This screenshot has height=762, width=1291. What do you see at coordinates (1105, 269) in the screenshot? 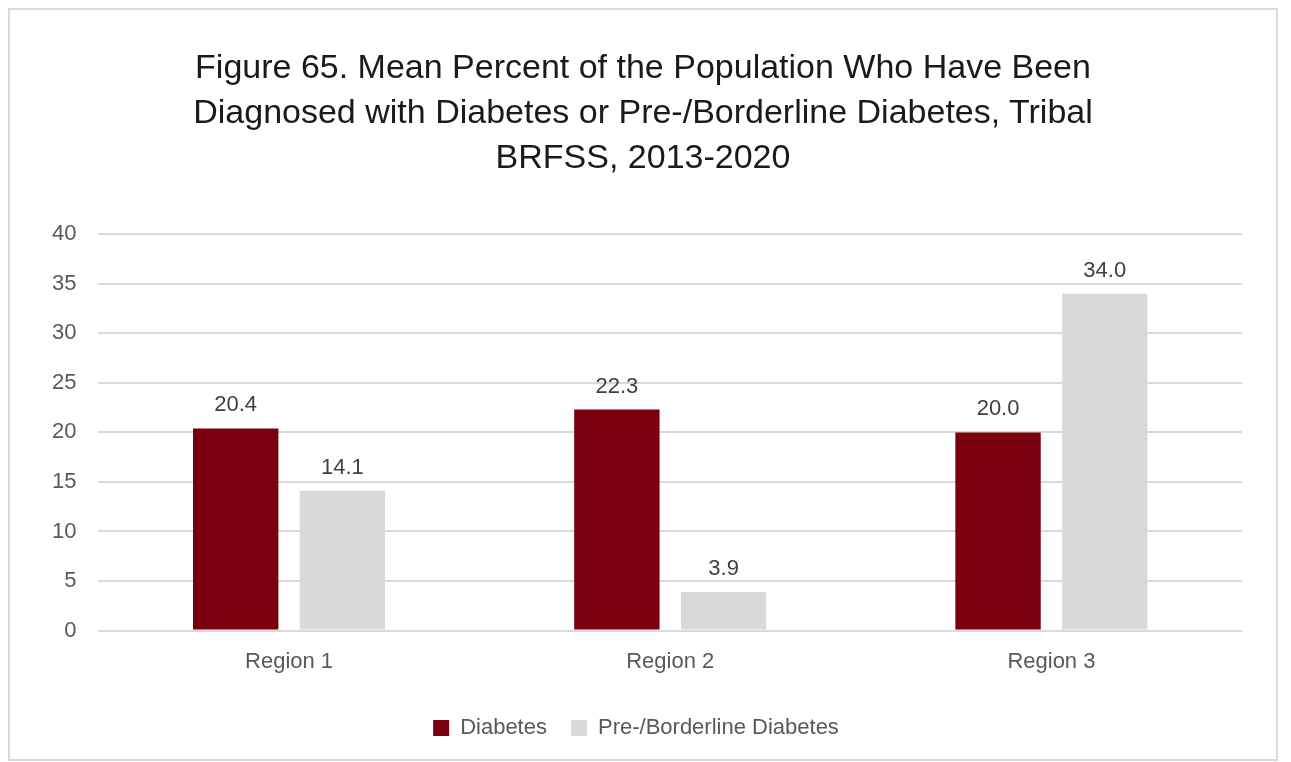
I see `data-label: 34.0` at bounding box center [1105, 269].